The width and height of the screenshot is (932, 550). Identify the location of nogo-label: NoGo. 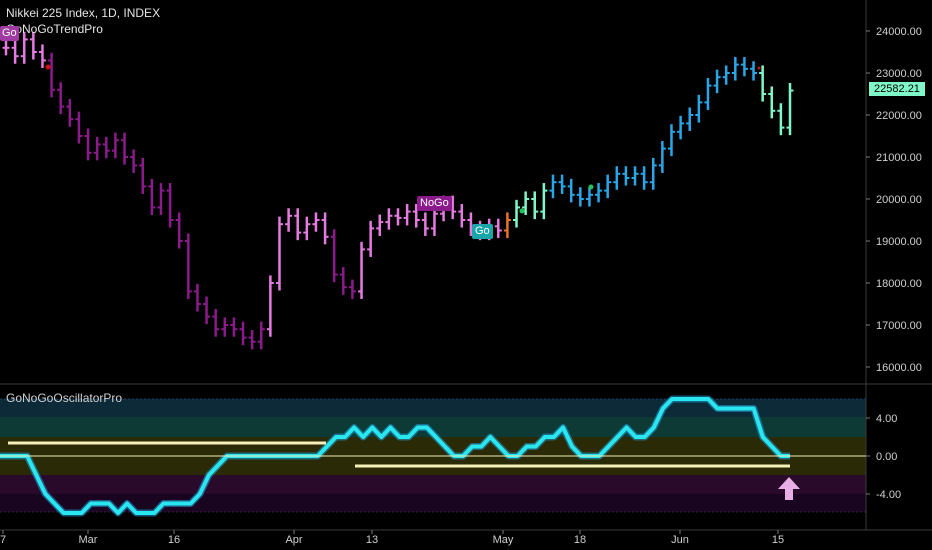
(434, 203).